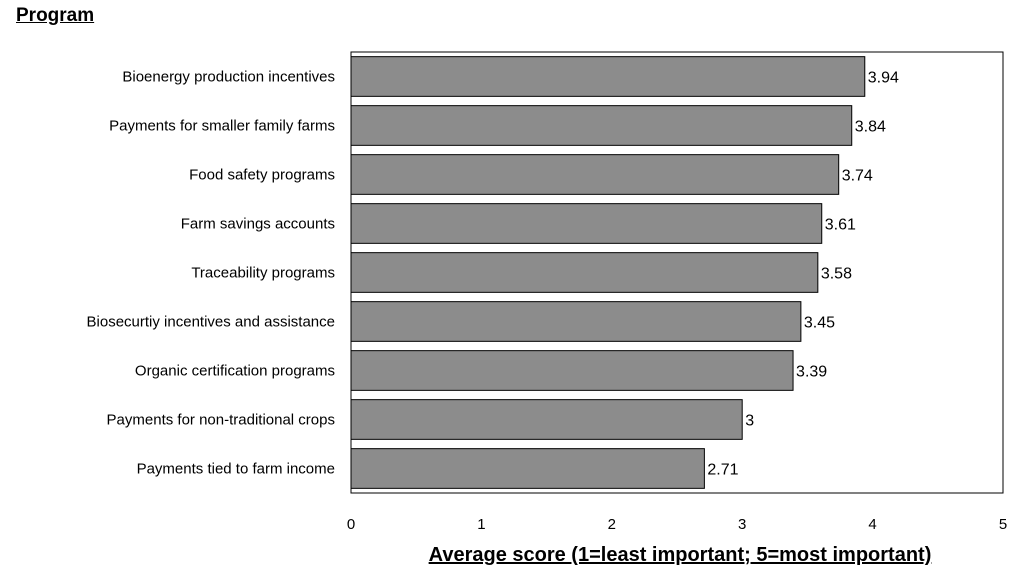 This screenshot has width=1020, height=581. Describe the element at coordinates (221, 420) in the screenshot. I see `category-label: Payments for non-traditional crops` at that location.